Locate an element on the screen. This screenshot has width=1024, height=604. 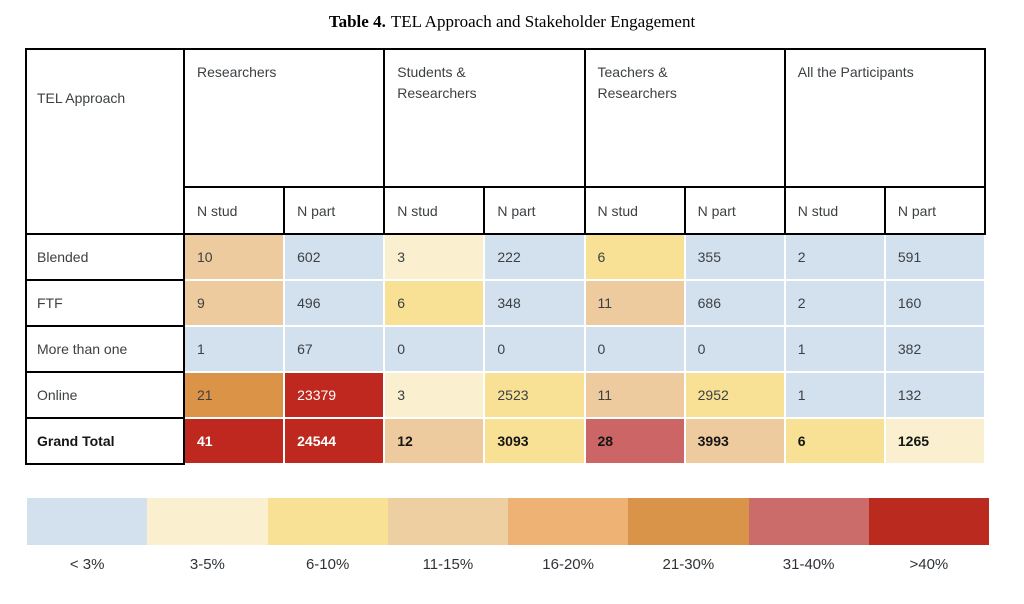
legend-color-bar is located at coordinates (508, 521).